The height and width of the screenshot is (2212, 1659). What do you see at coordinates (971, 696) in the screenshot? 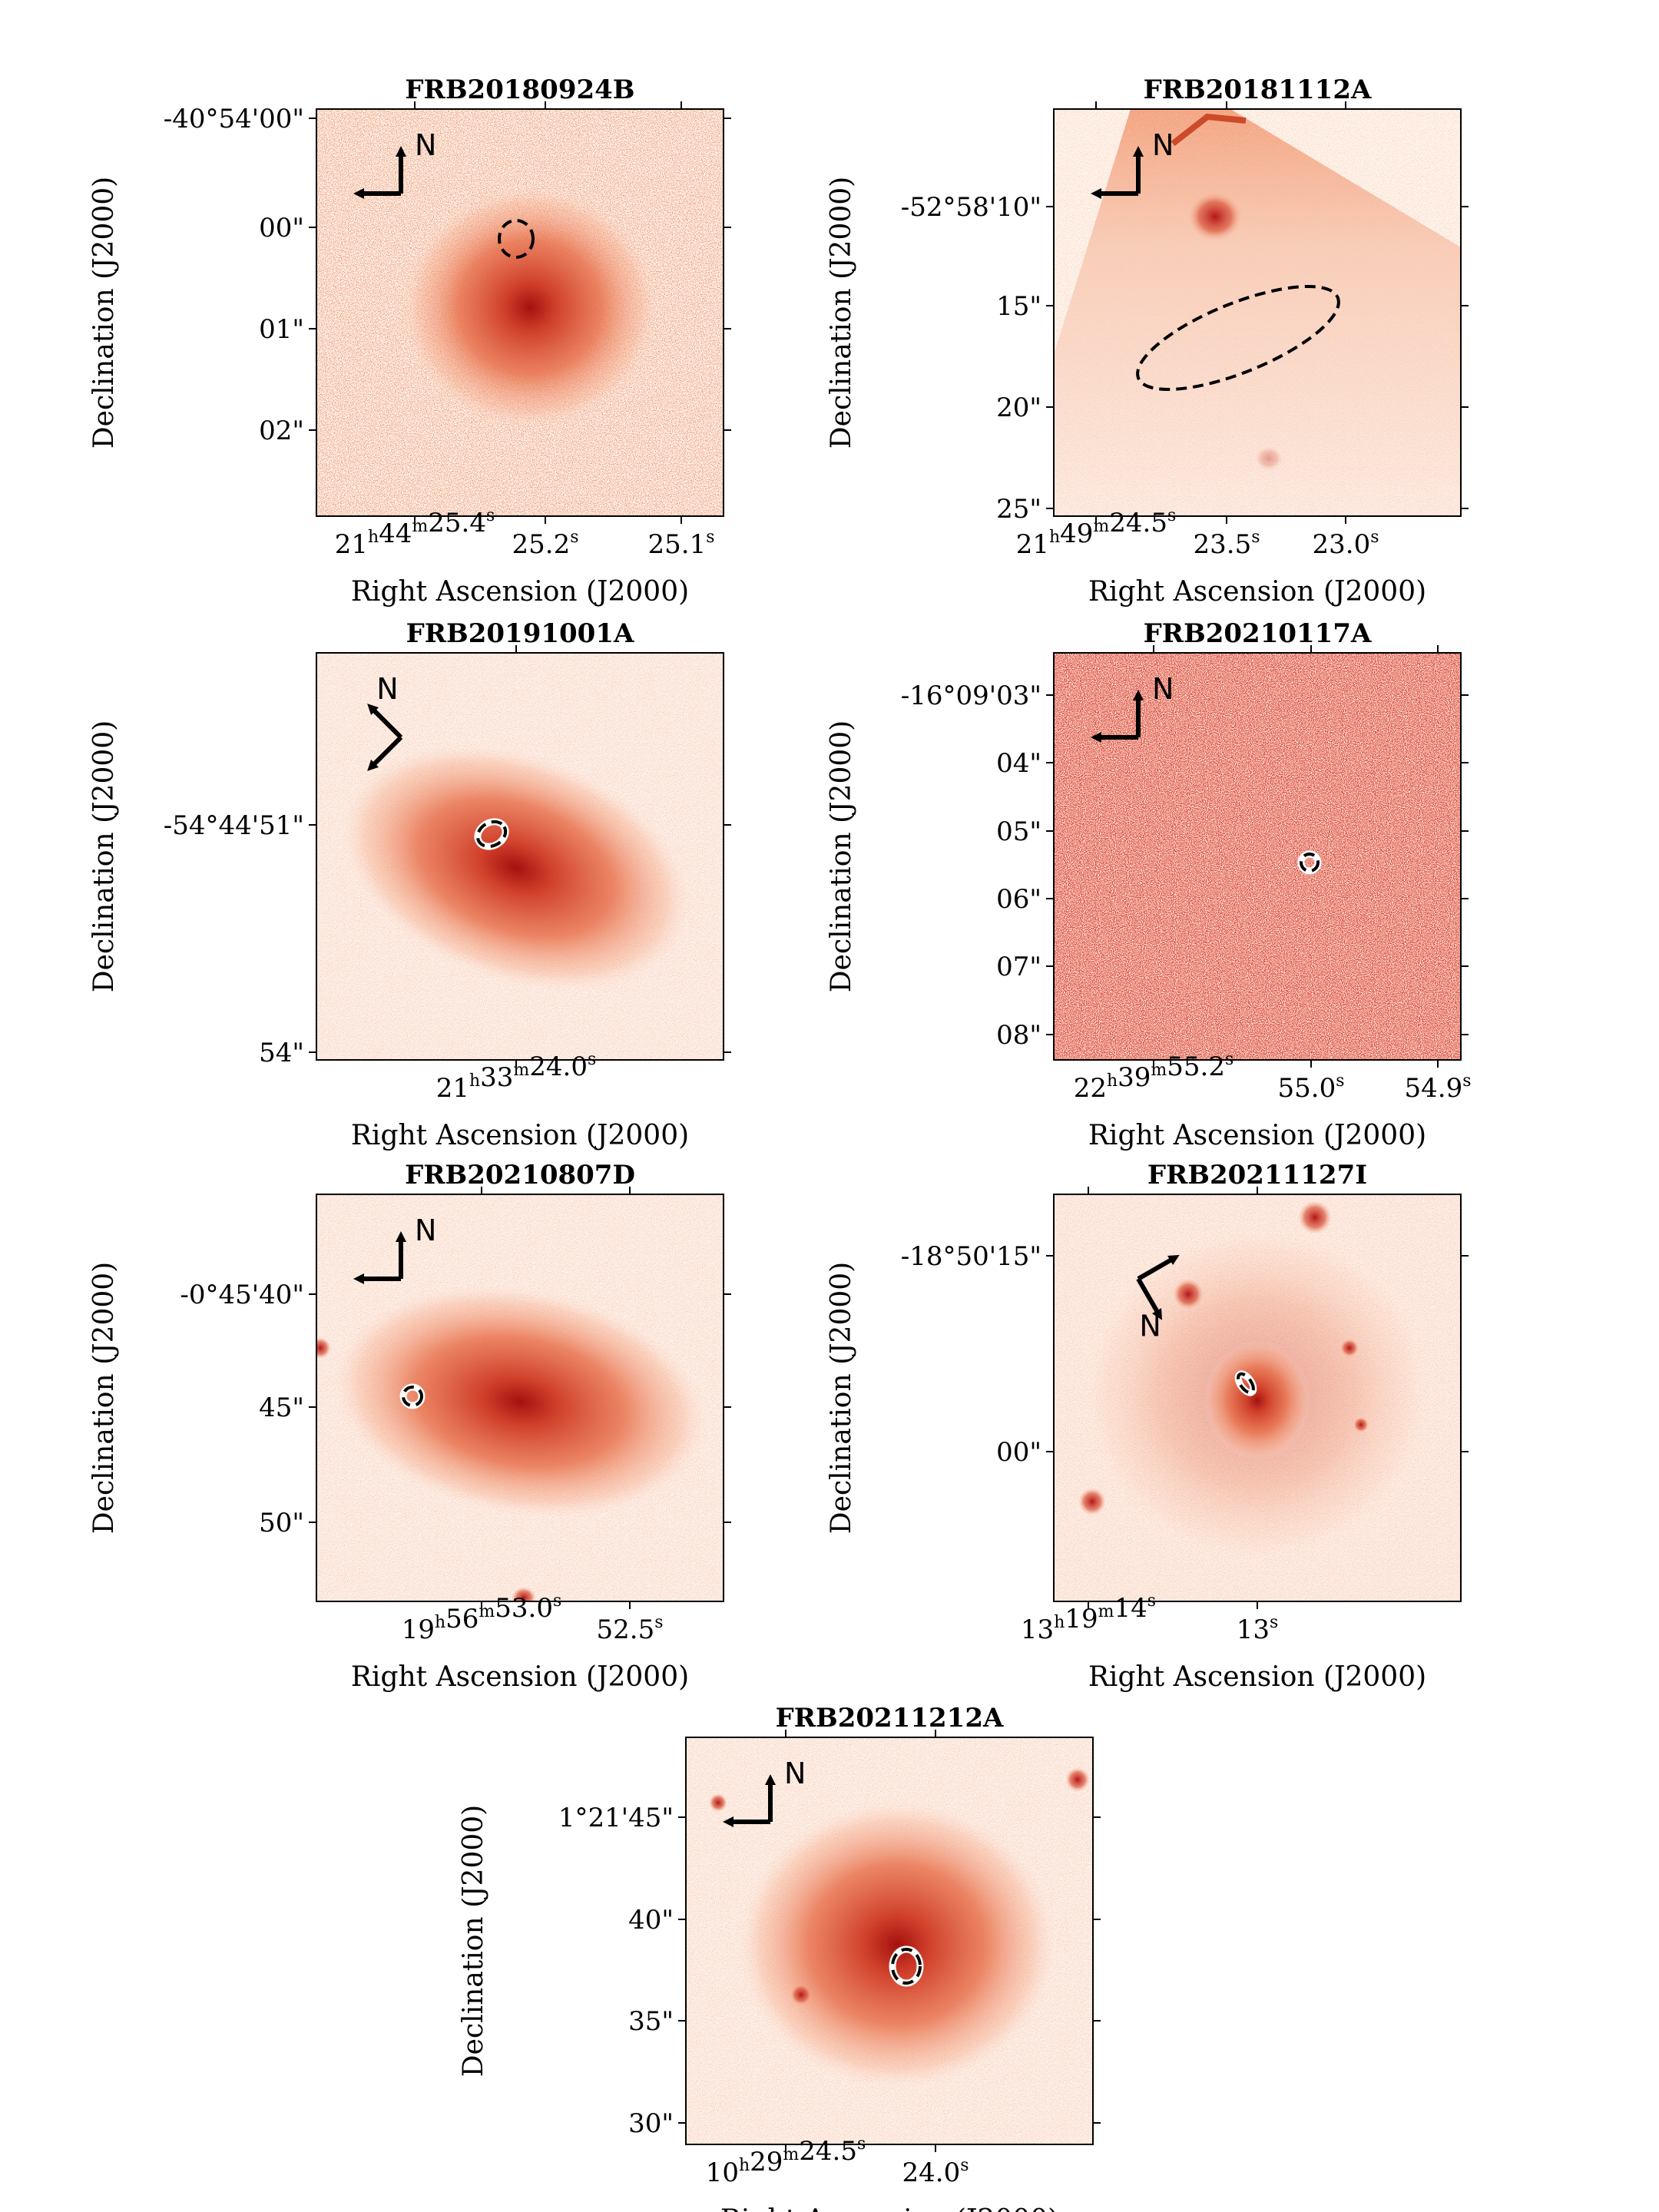
I see `y-tick-label: -16°09'03"` at bounding box center [971, 696].